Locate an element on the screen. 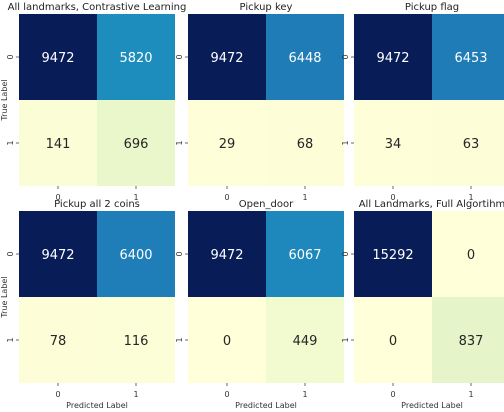  panel-title: Pickup all 2 coins is located at coordinates (97, 204).